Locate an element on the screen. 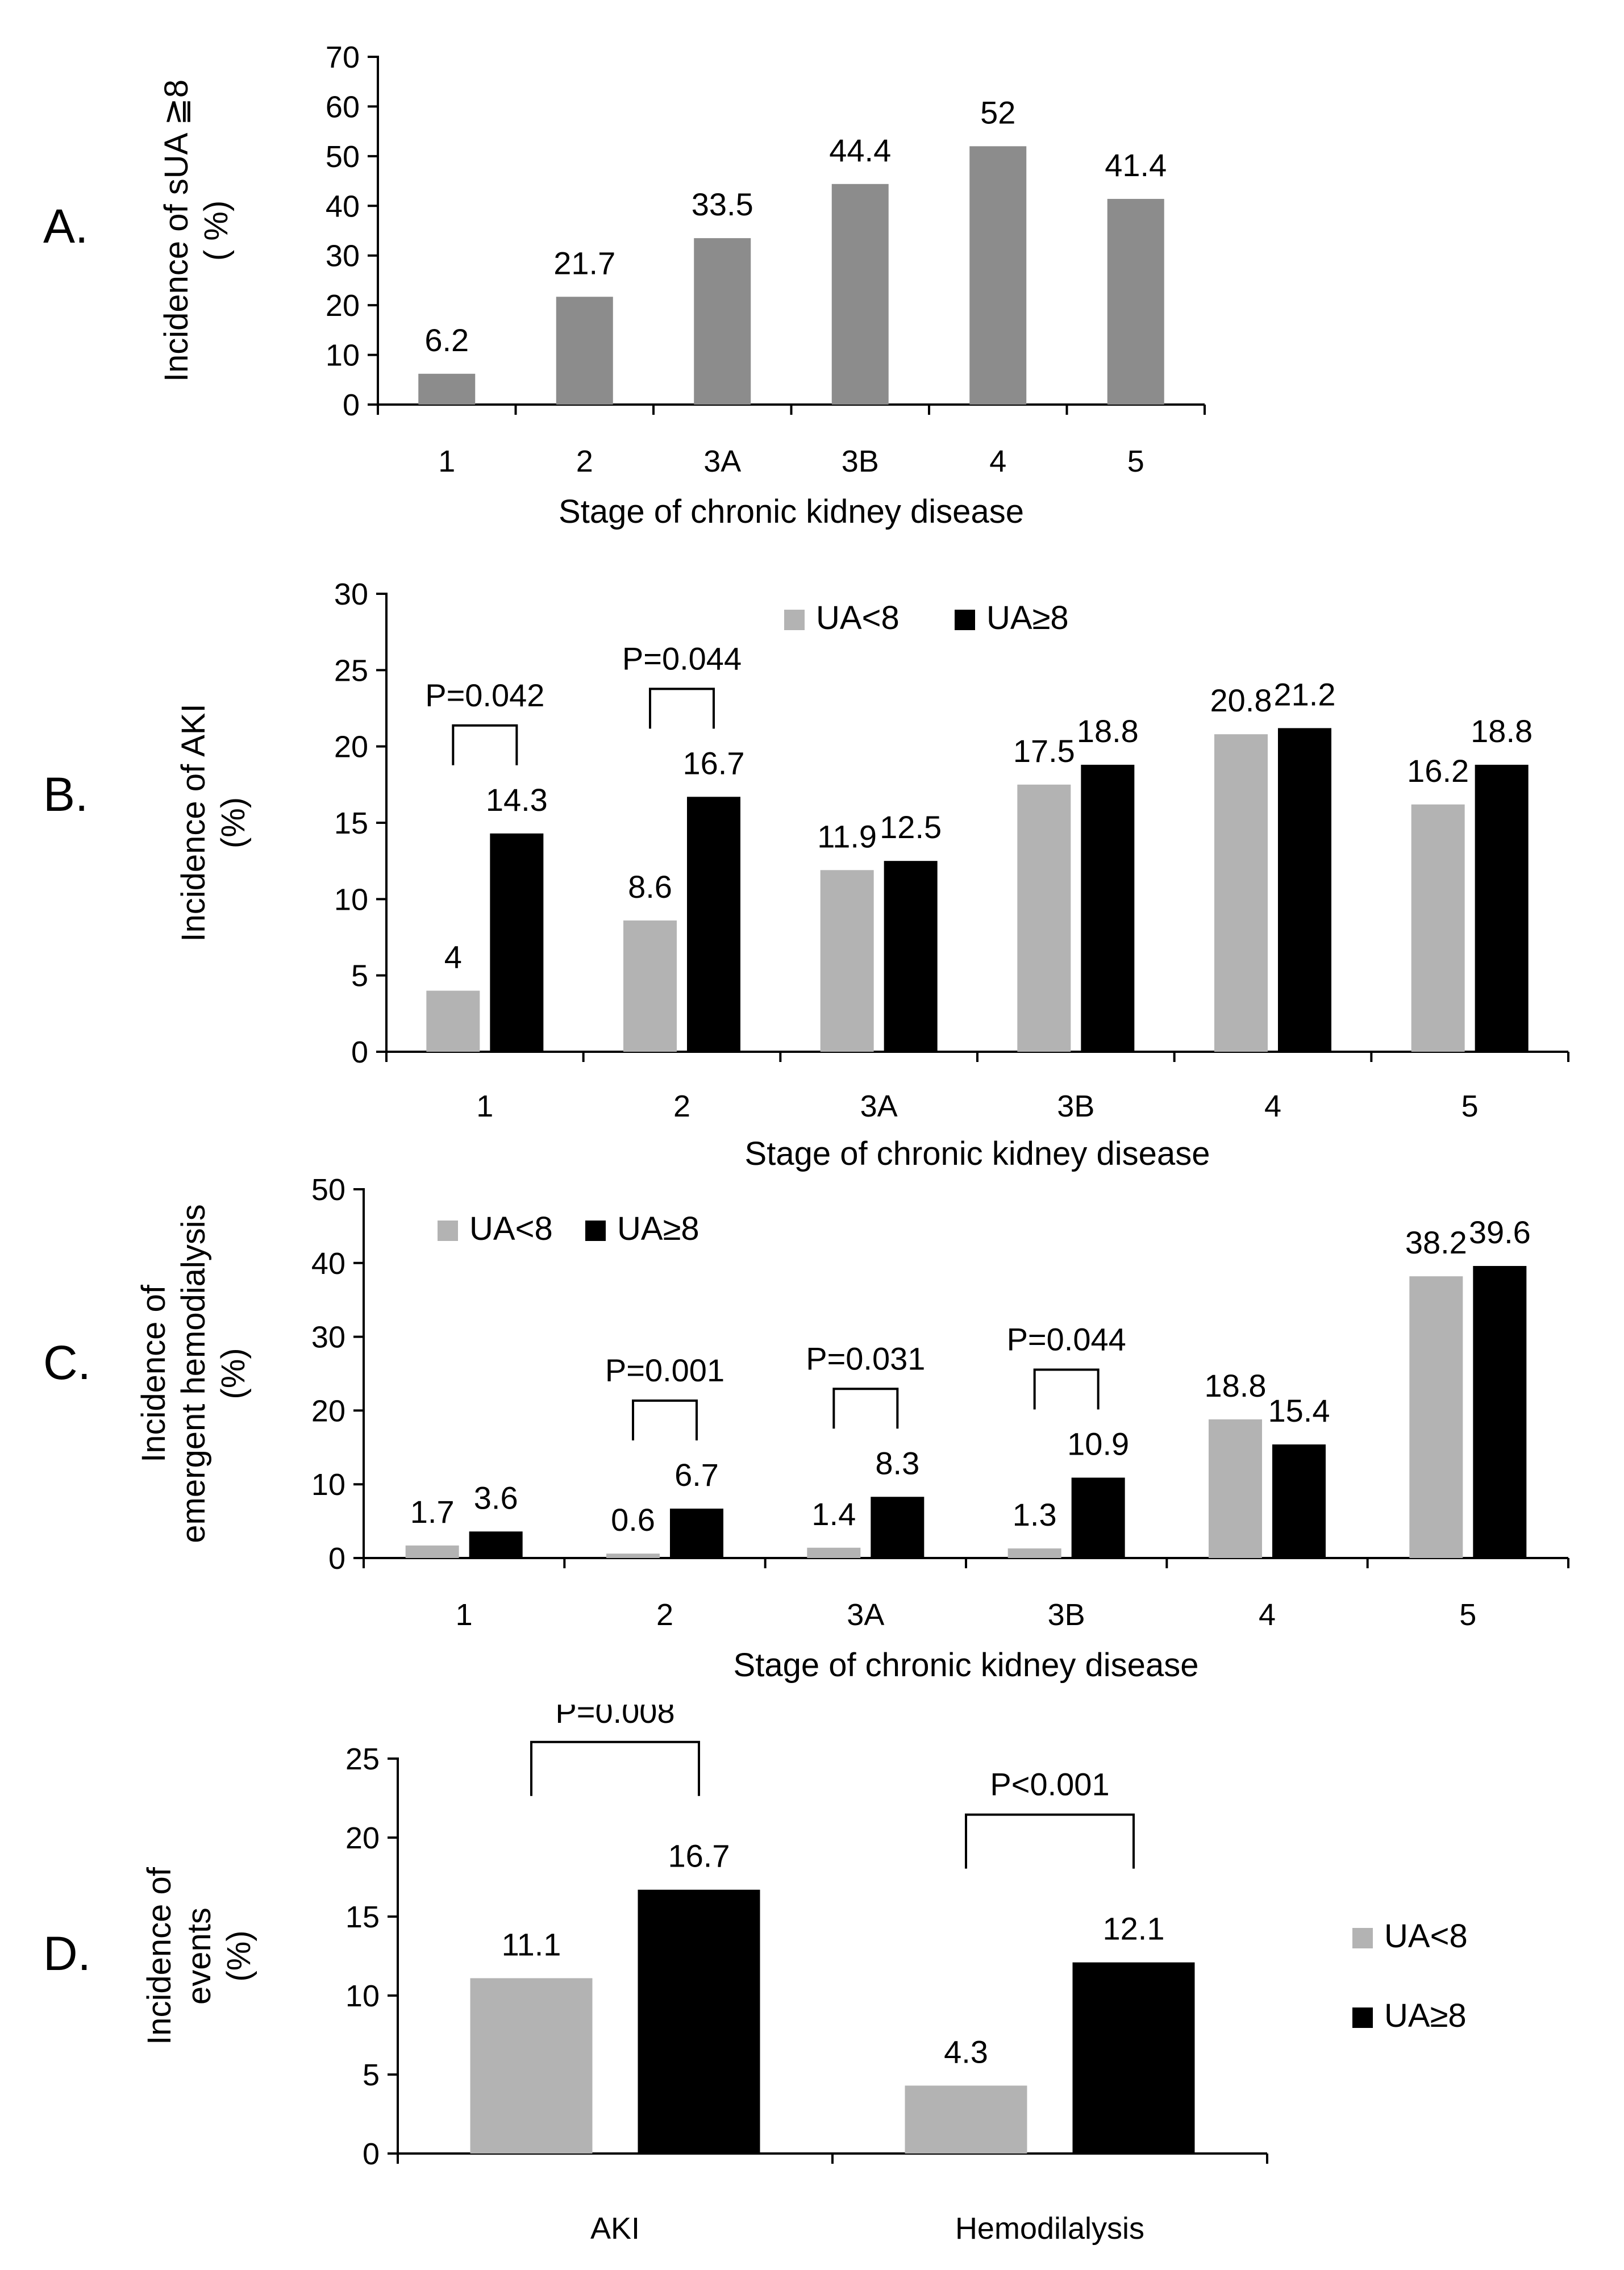 Image resolution: width=1624 pixels, height=2270 pixels. y-tick-label: 50 is located at coordinates (343, 157).